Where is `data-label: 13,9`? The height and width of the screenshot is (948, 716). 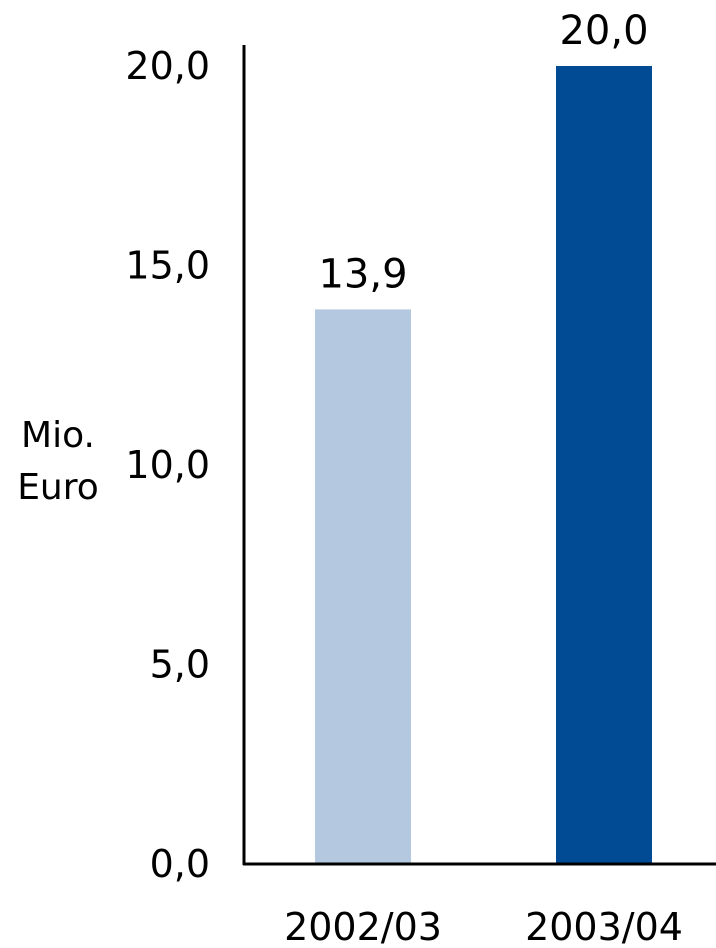
data-label: 13,9 is located at coordinates (362, 274).